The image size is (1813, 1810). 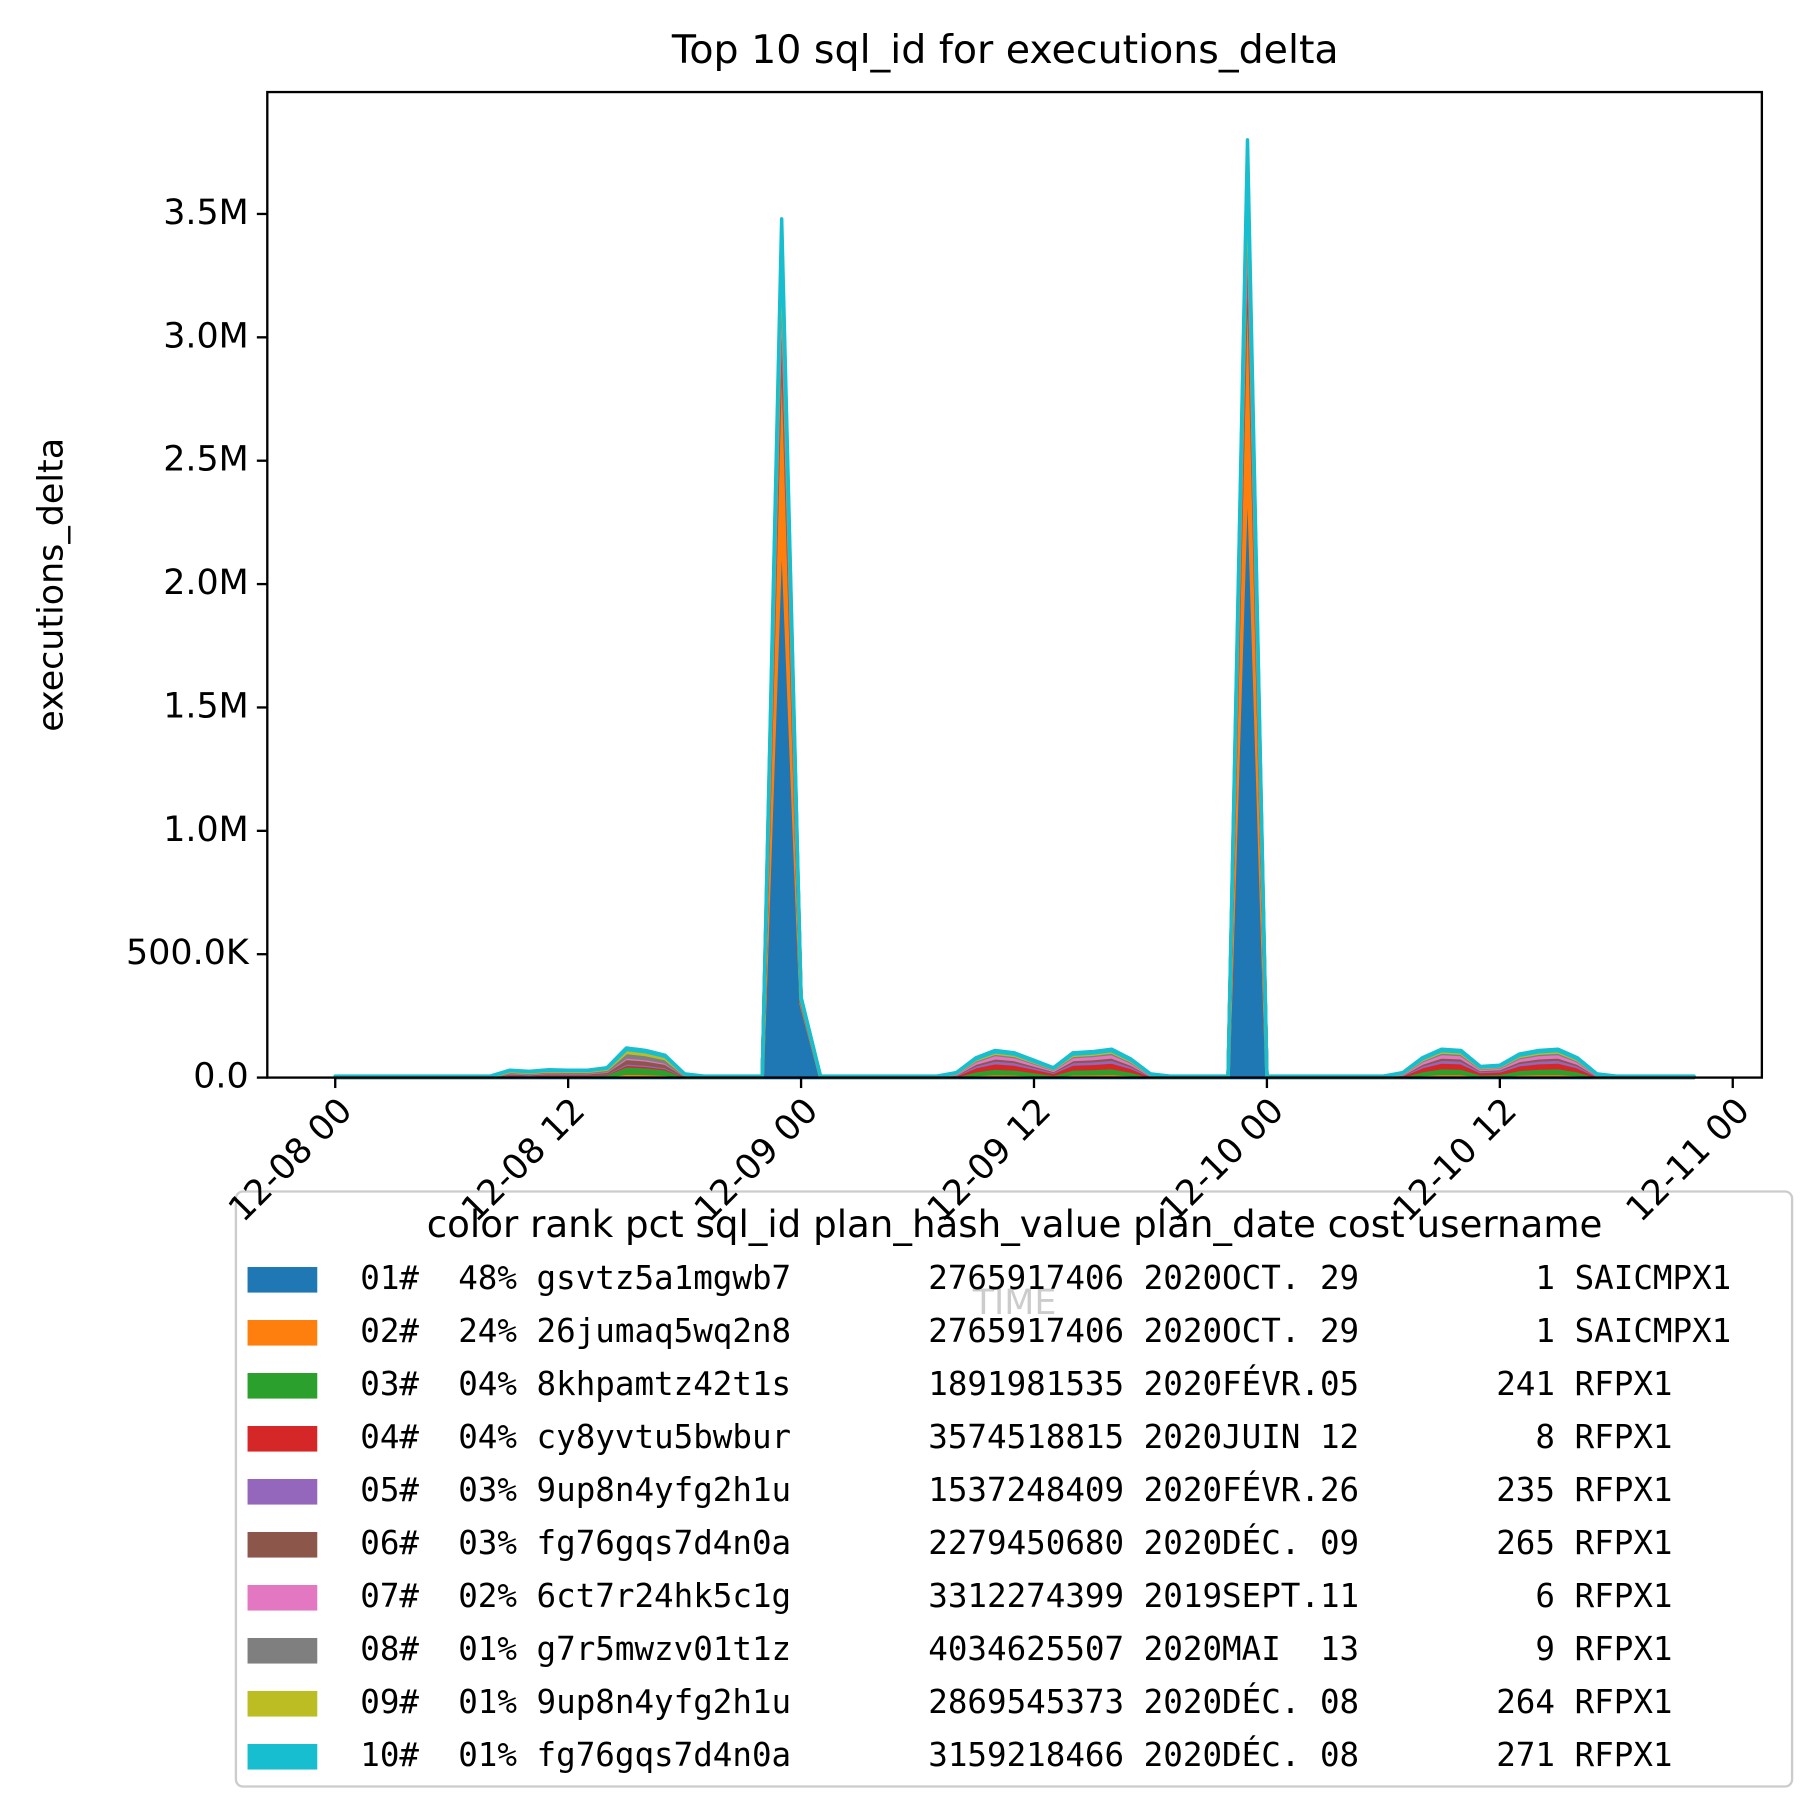 I want to click on y-tick-label: 1.0M, so click(x=206, y=830).